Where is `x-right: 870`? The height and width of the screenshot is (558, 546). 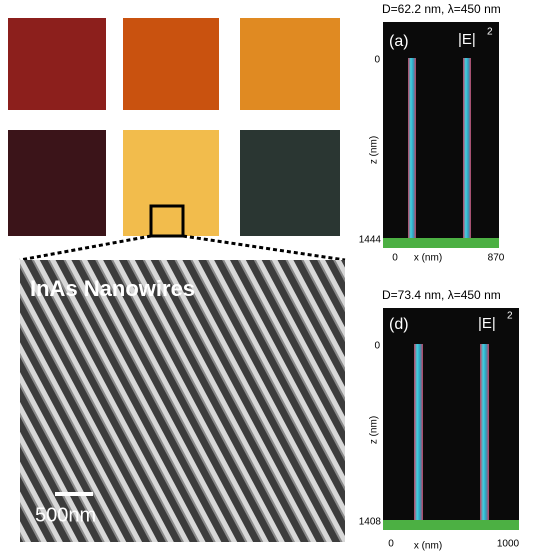 x-right: 870 is located at coordinates (496, 258).